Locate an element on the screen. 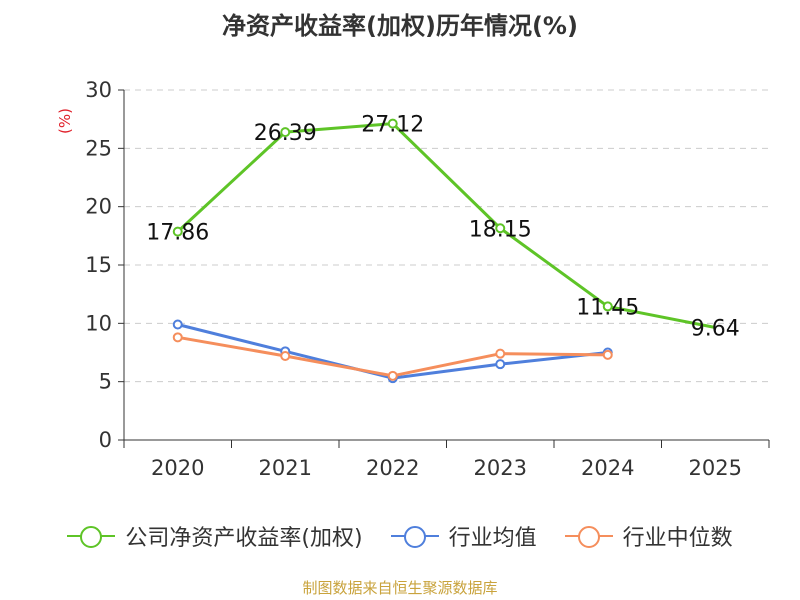 The image size is (800, 600). legend-item-industry-mean: 行业均值 is located at coordinates (463, 536).